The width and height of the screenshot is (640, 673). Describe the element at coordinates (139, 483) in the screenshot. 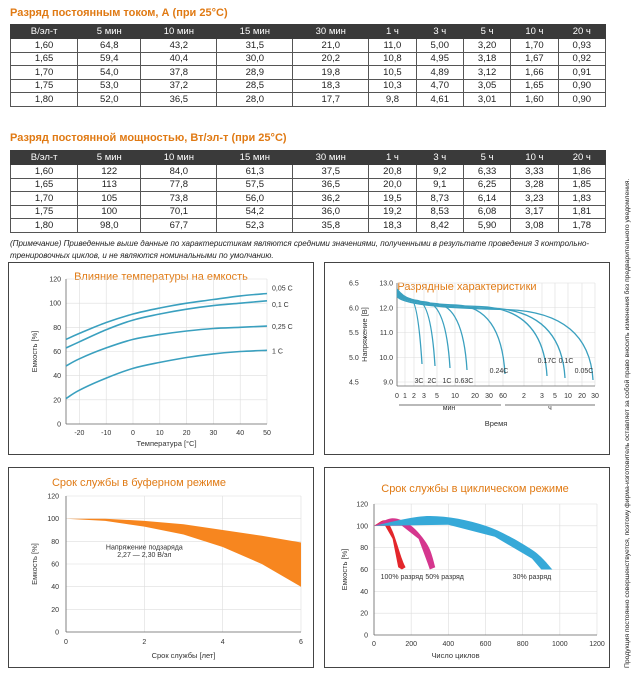

I see `chart-title: Срок службы в буферном режиме` at that location.